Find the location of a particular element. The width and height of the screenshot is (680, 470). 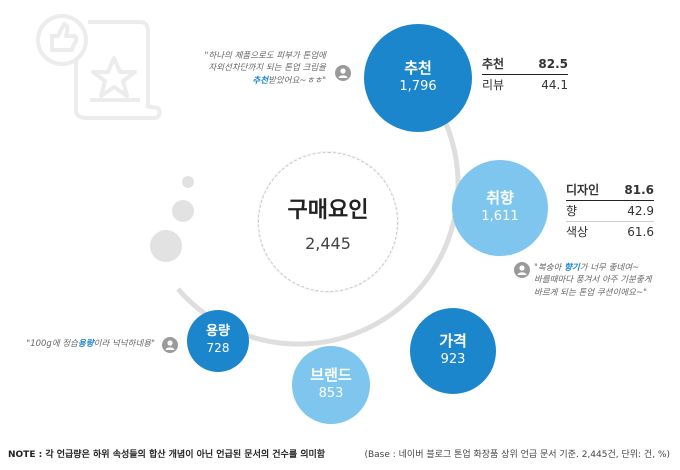

bubble-price: 가격 923 is located at coordinates (453, 351).